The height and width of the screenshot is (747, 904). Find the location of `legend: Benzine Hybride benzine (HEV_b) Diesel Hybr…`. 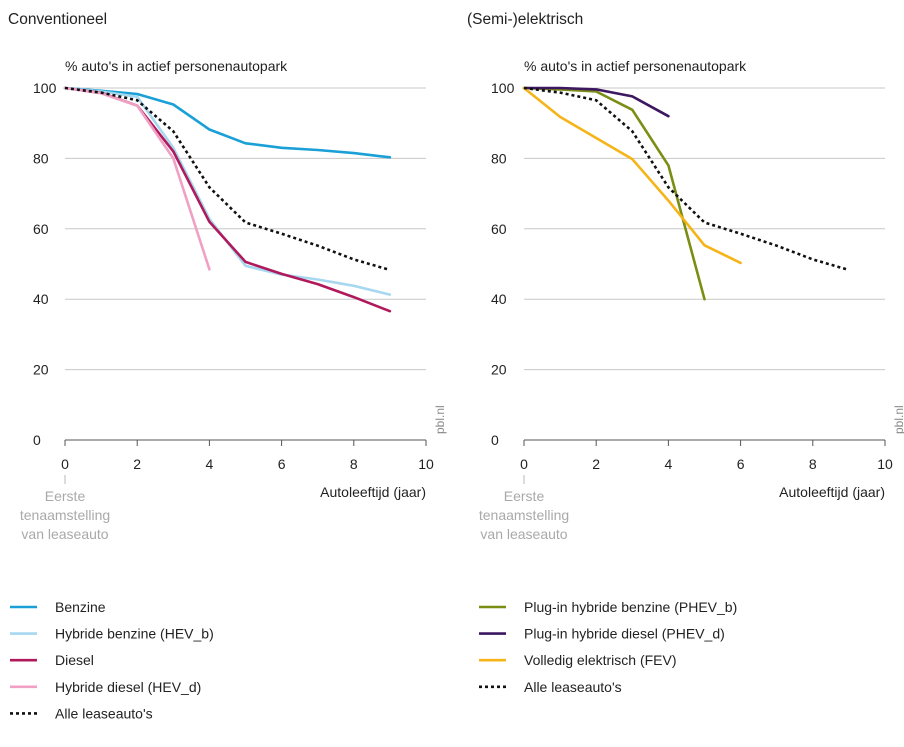

legend: Benzine Hybride benzine (HEV_b) Diesel Hybr… is located at coordinates (373, 660).